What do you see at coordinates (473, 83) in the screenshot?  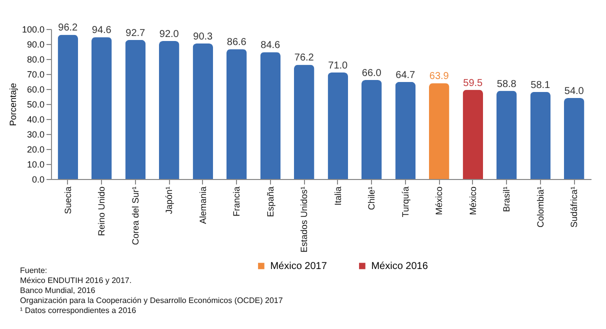 I see `data-label: 59.5` at bounding box center [473, 83].